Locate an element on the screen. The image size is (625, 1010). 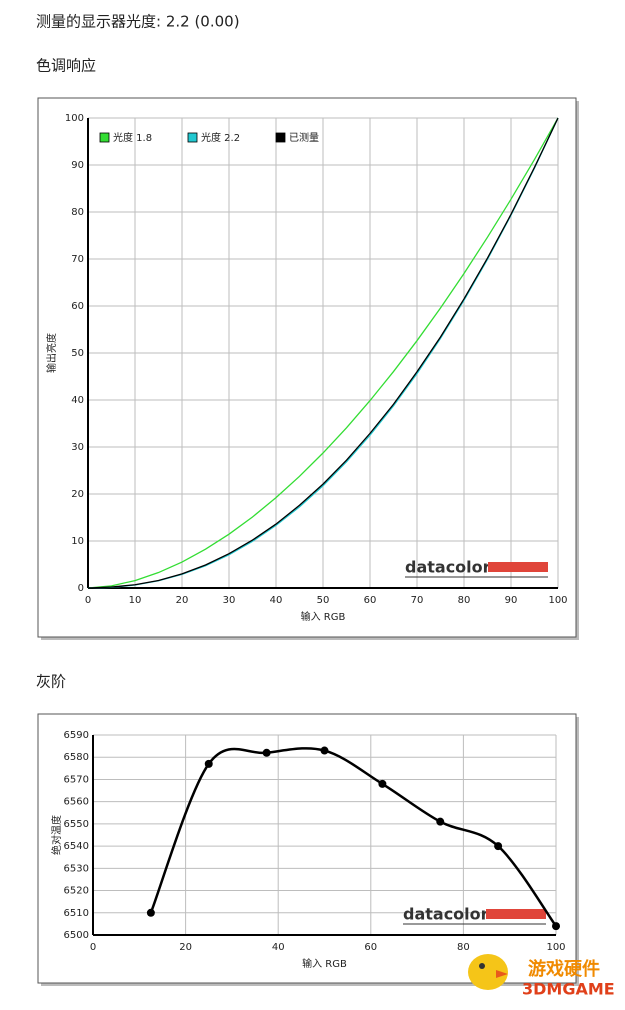
y-tick-label: 40 is located at coordinates (77, 400).